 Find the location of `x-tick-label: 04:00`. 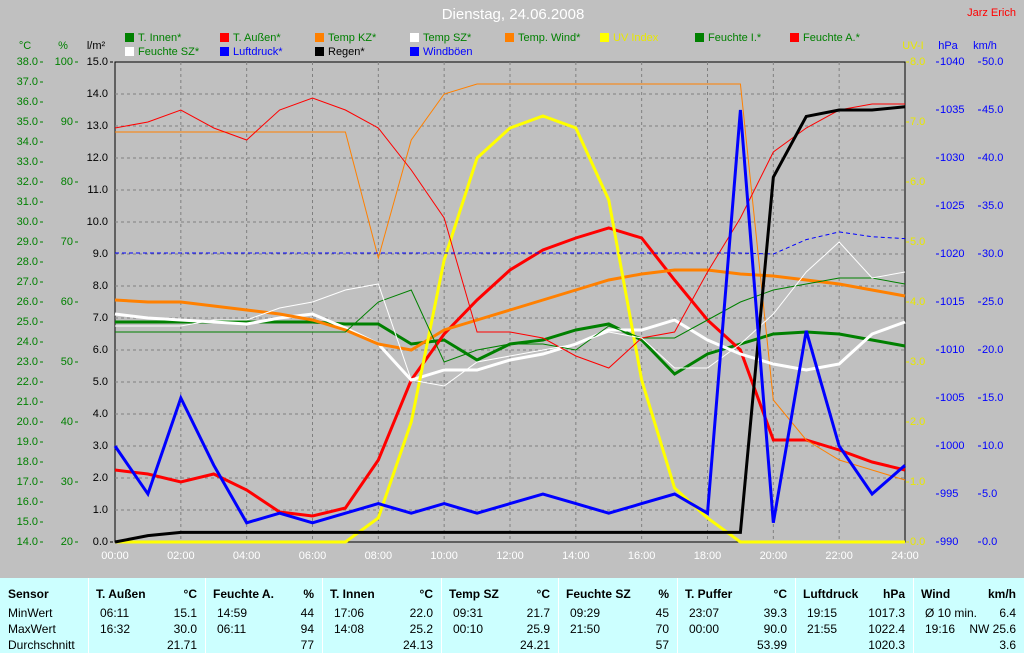

x-tick-label: 04:00 is located at coordinates (247, 556).